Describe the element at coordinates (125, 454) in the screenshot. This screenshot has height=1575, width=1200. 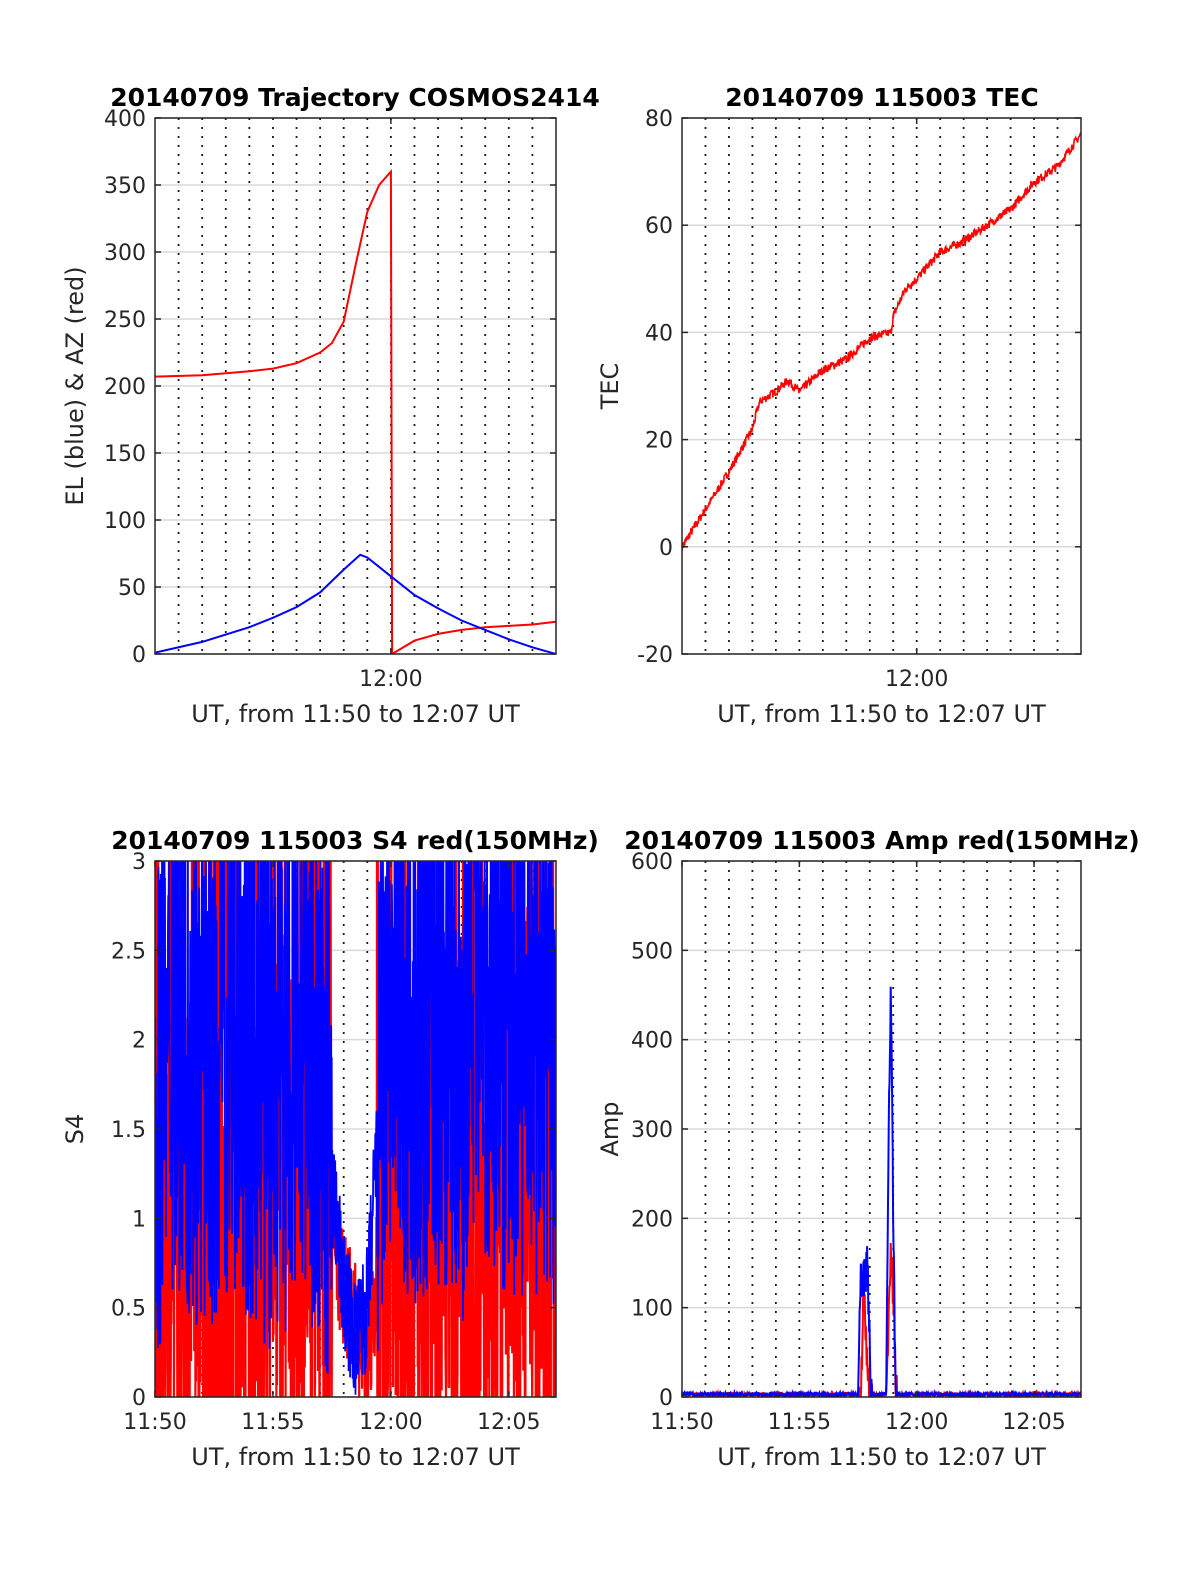
I see `y-tick-label: 150` at that location.